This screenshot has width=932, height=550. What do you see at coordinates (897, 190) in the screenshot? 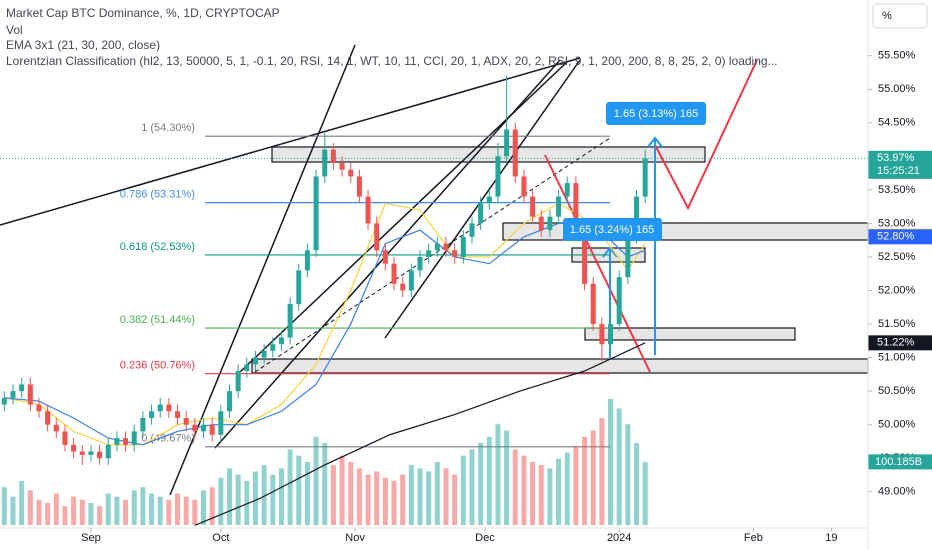
I see `y-tick-label: 53.50%` at bounding box center [897, 190].